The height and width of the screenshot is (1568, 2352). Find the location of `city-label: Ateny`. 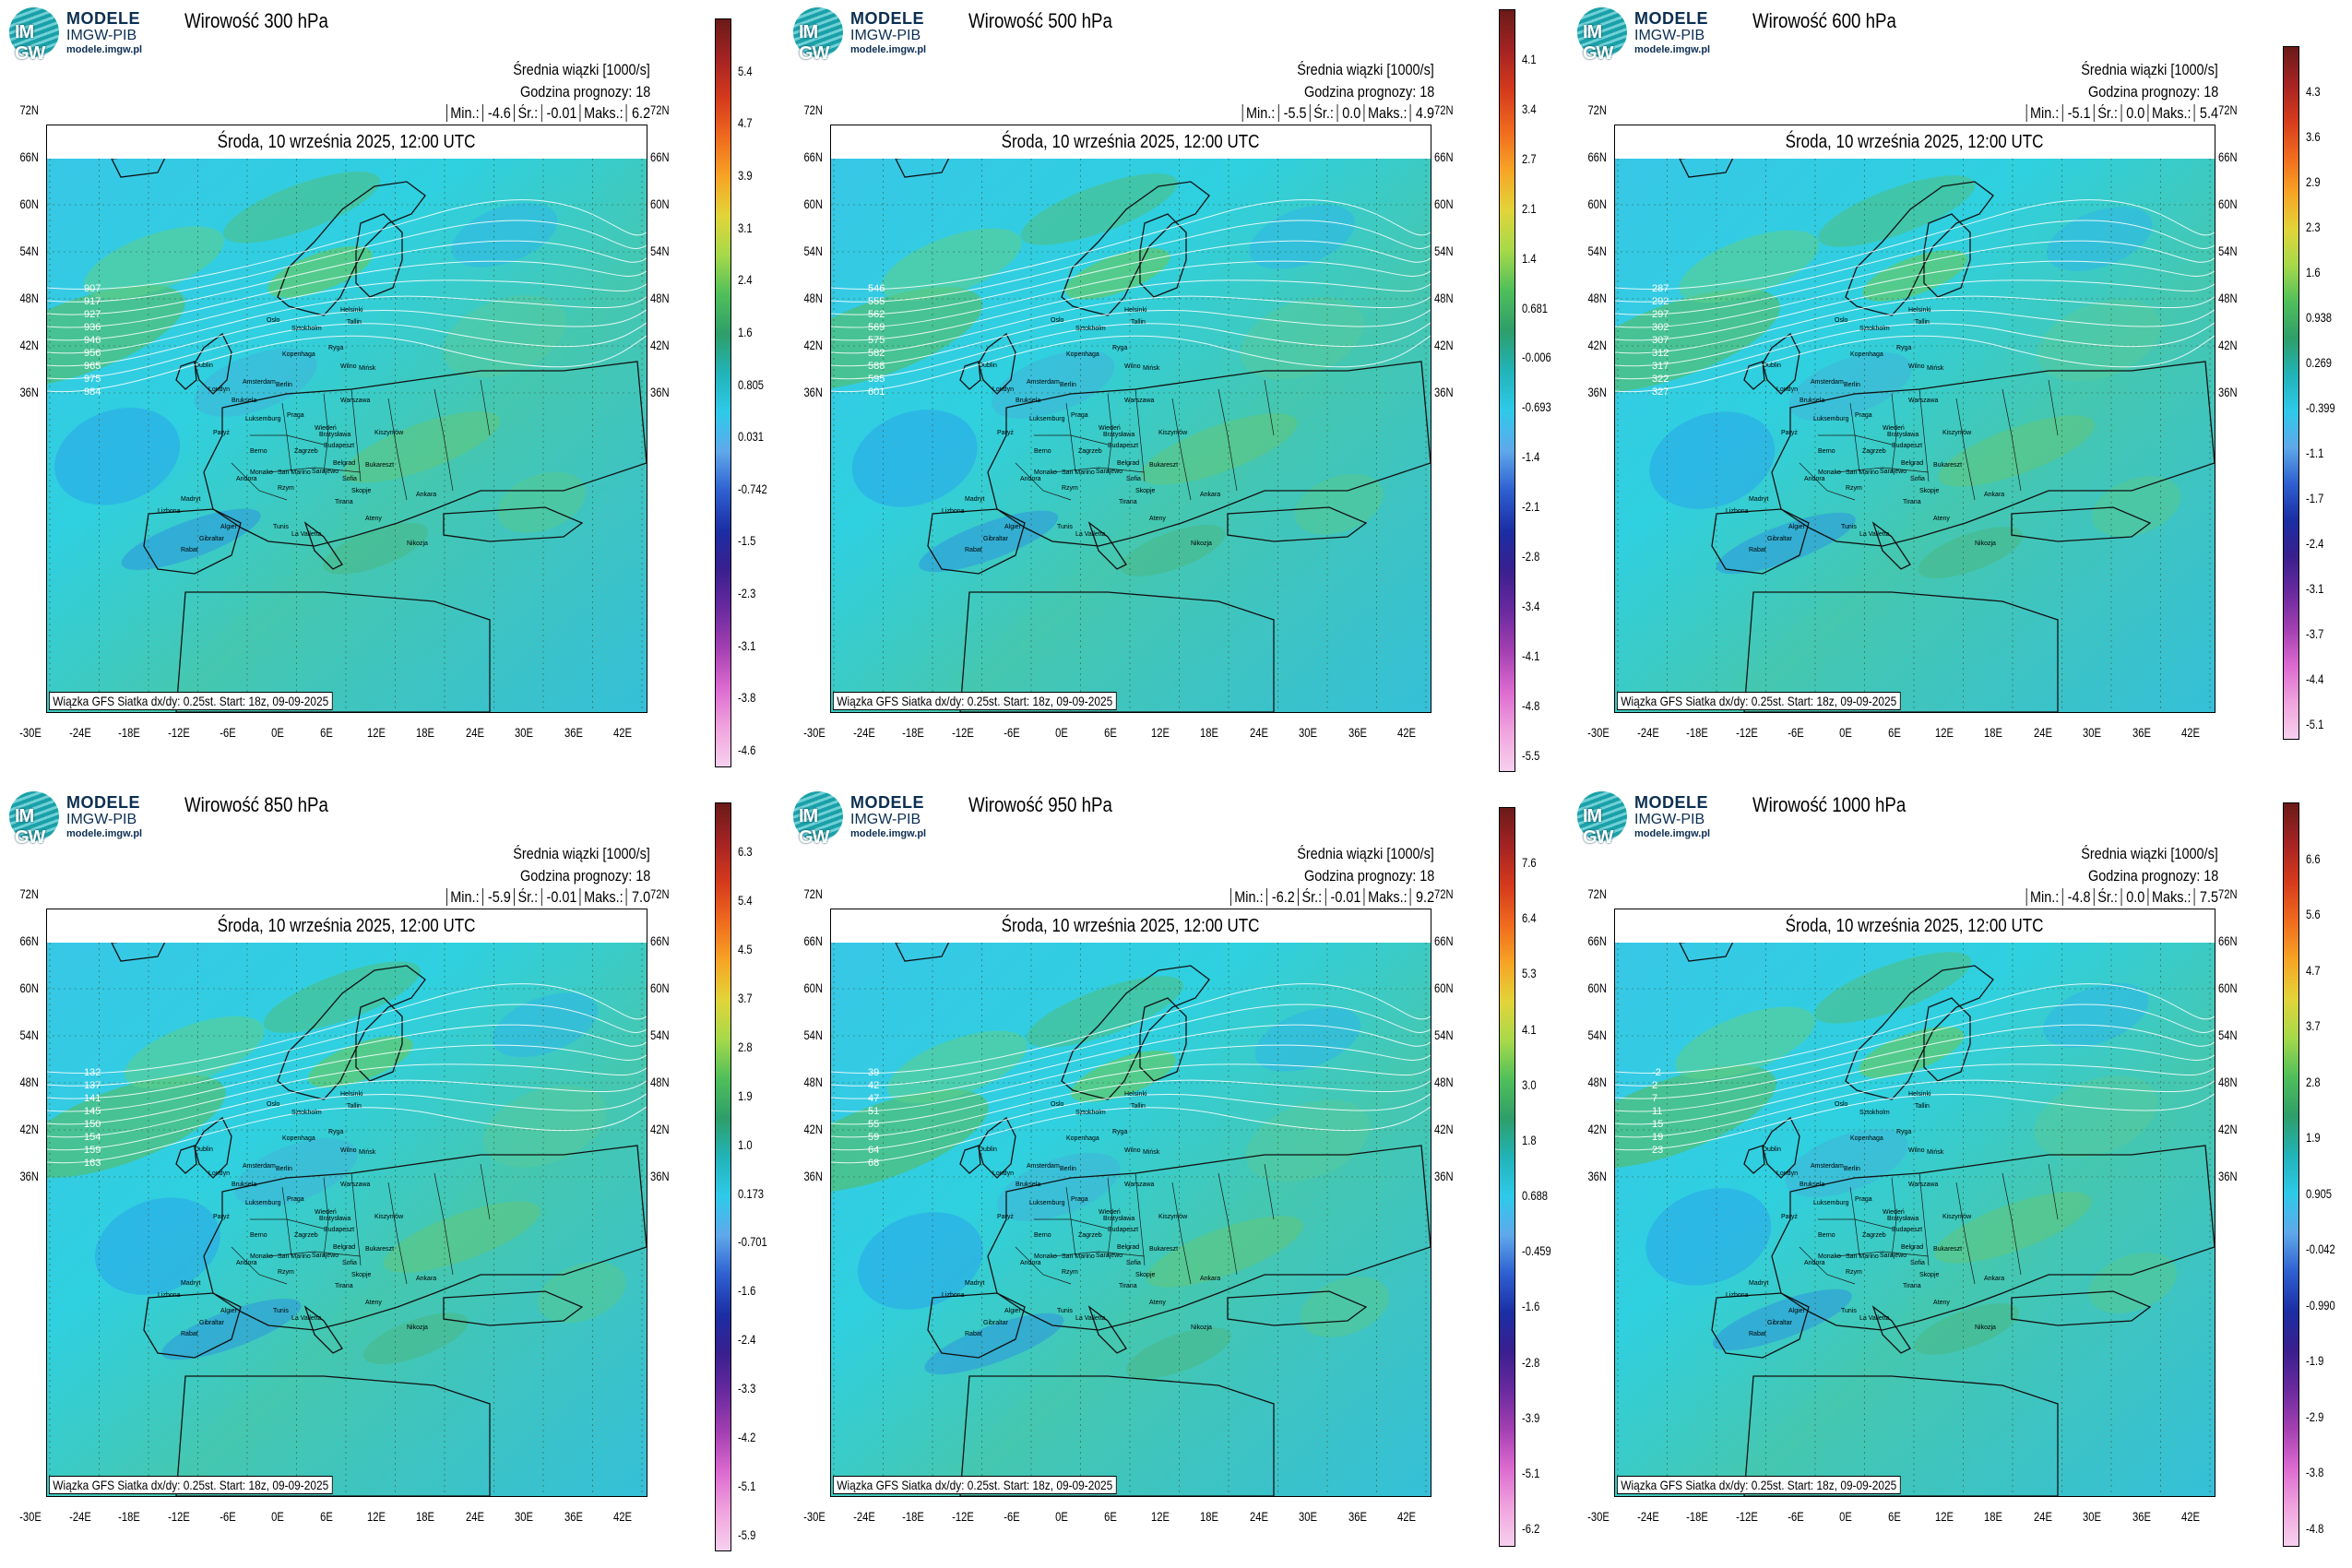

city-label: Ateny is located at coordinates (373, 519).